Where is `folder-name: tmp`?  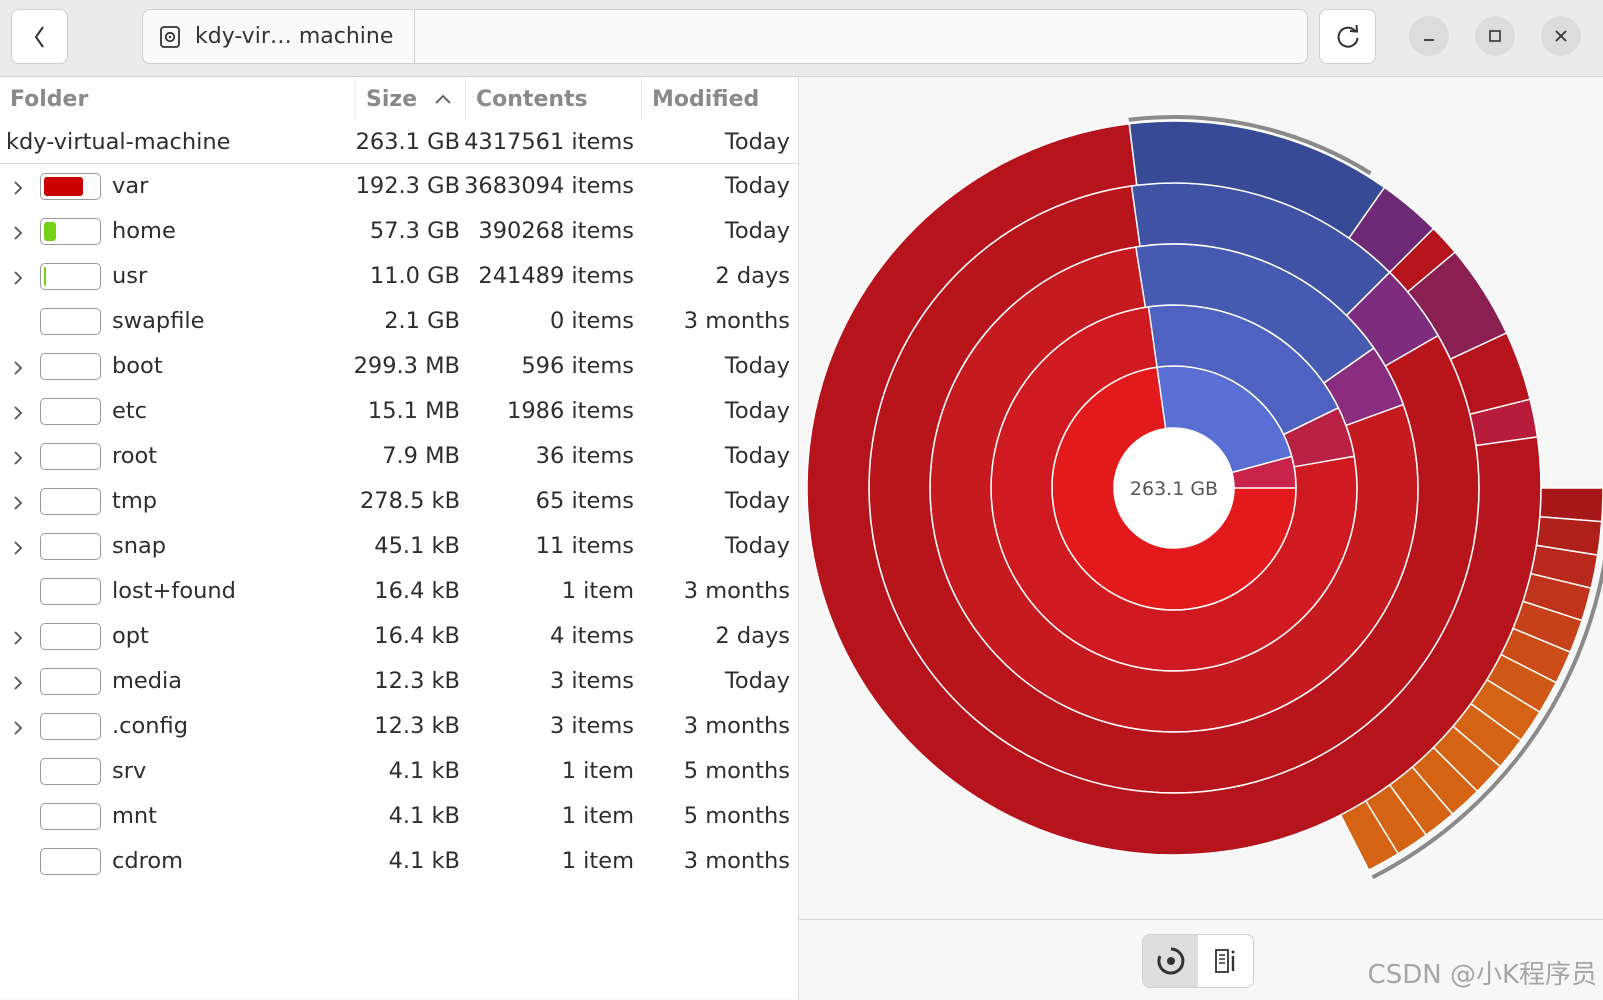 folder-name: tmp is located at coordinates (135, 501).